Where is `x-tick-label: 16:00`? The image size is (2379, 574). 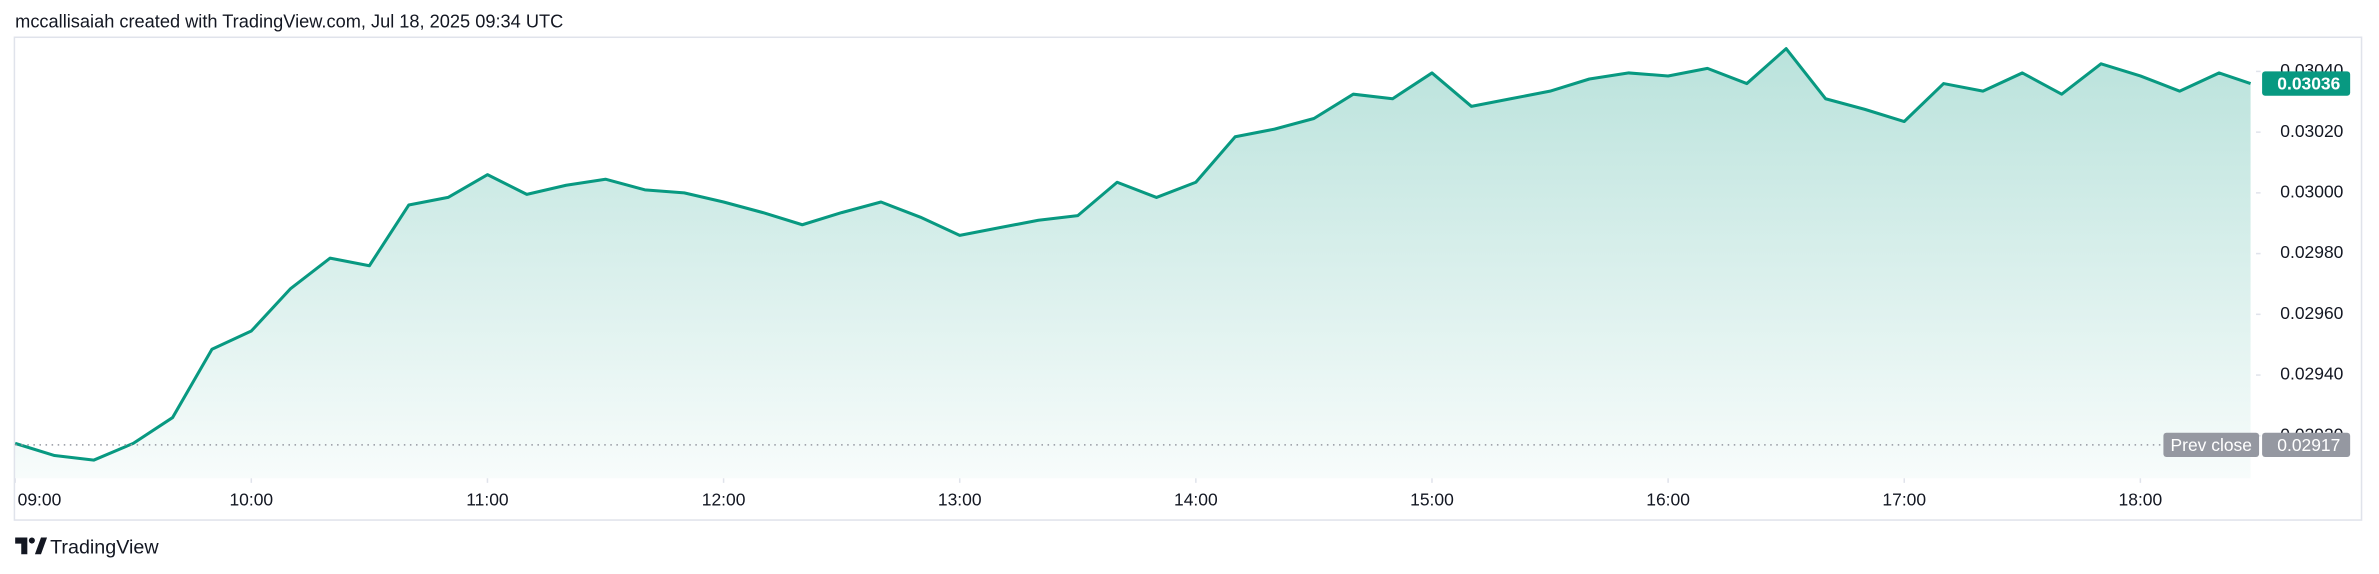
x-tick-label: 16:00 is located at coordinates (1668, 500).